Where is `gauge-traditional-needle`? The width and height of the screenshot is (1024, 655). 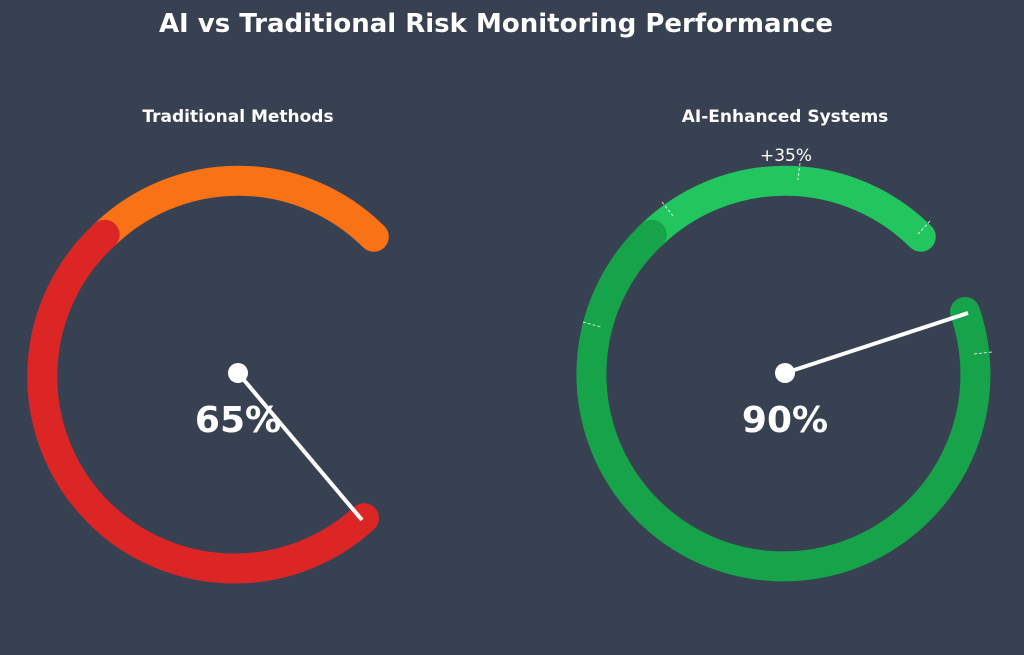
gauge-traditional-needle is located at coordinates (300, 446).